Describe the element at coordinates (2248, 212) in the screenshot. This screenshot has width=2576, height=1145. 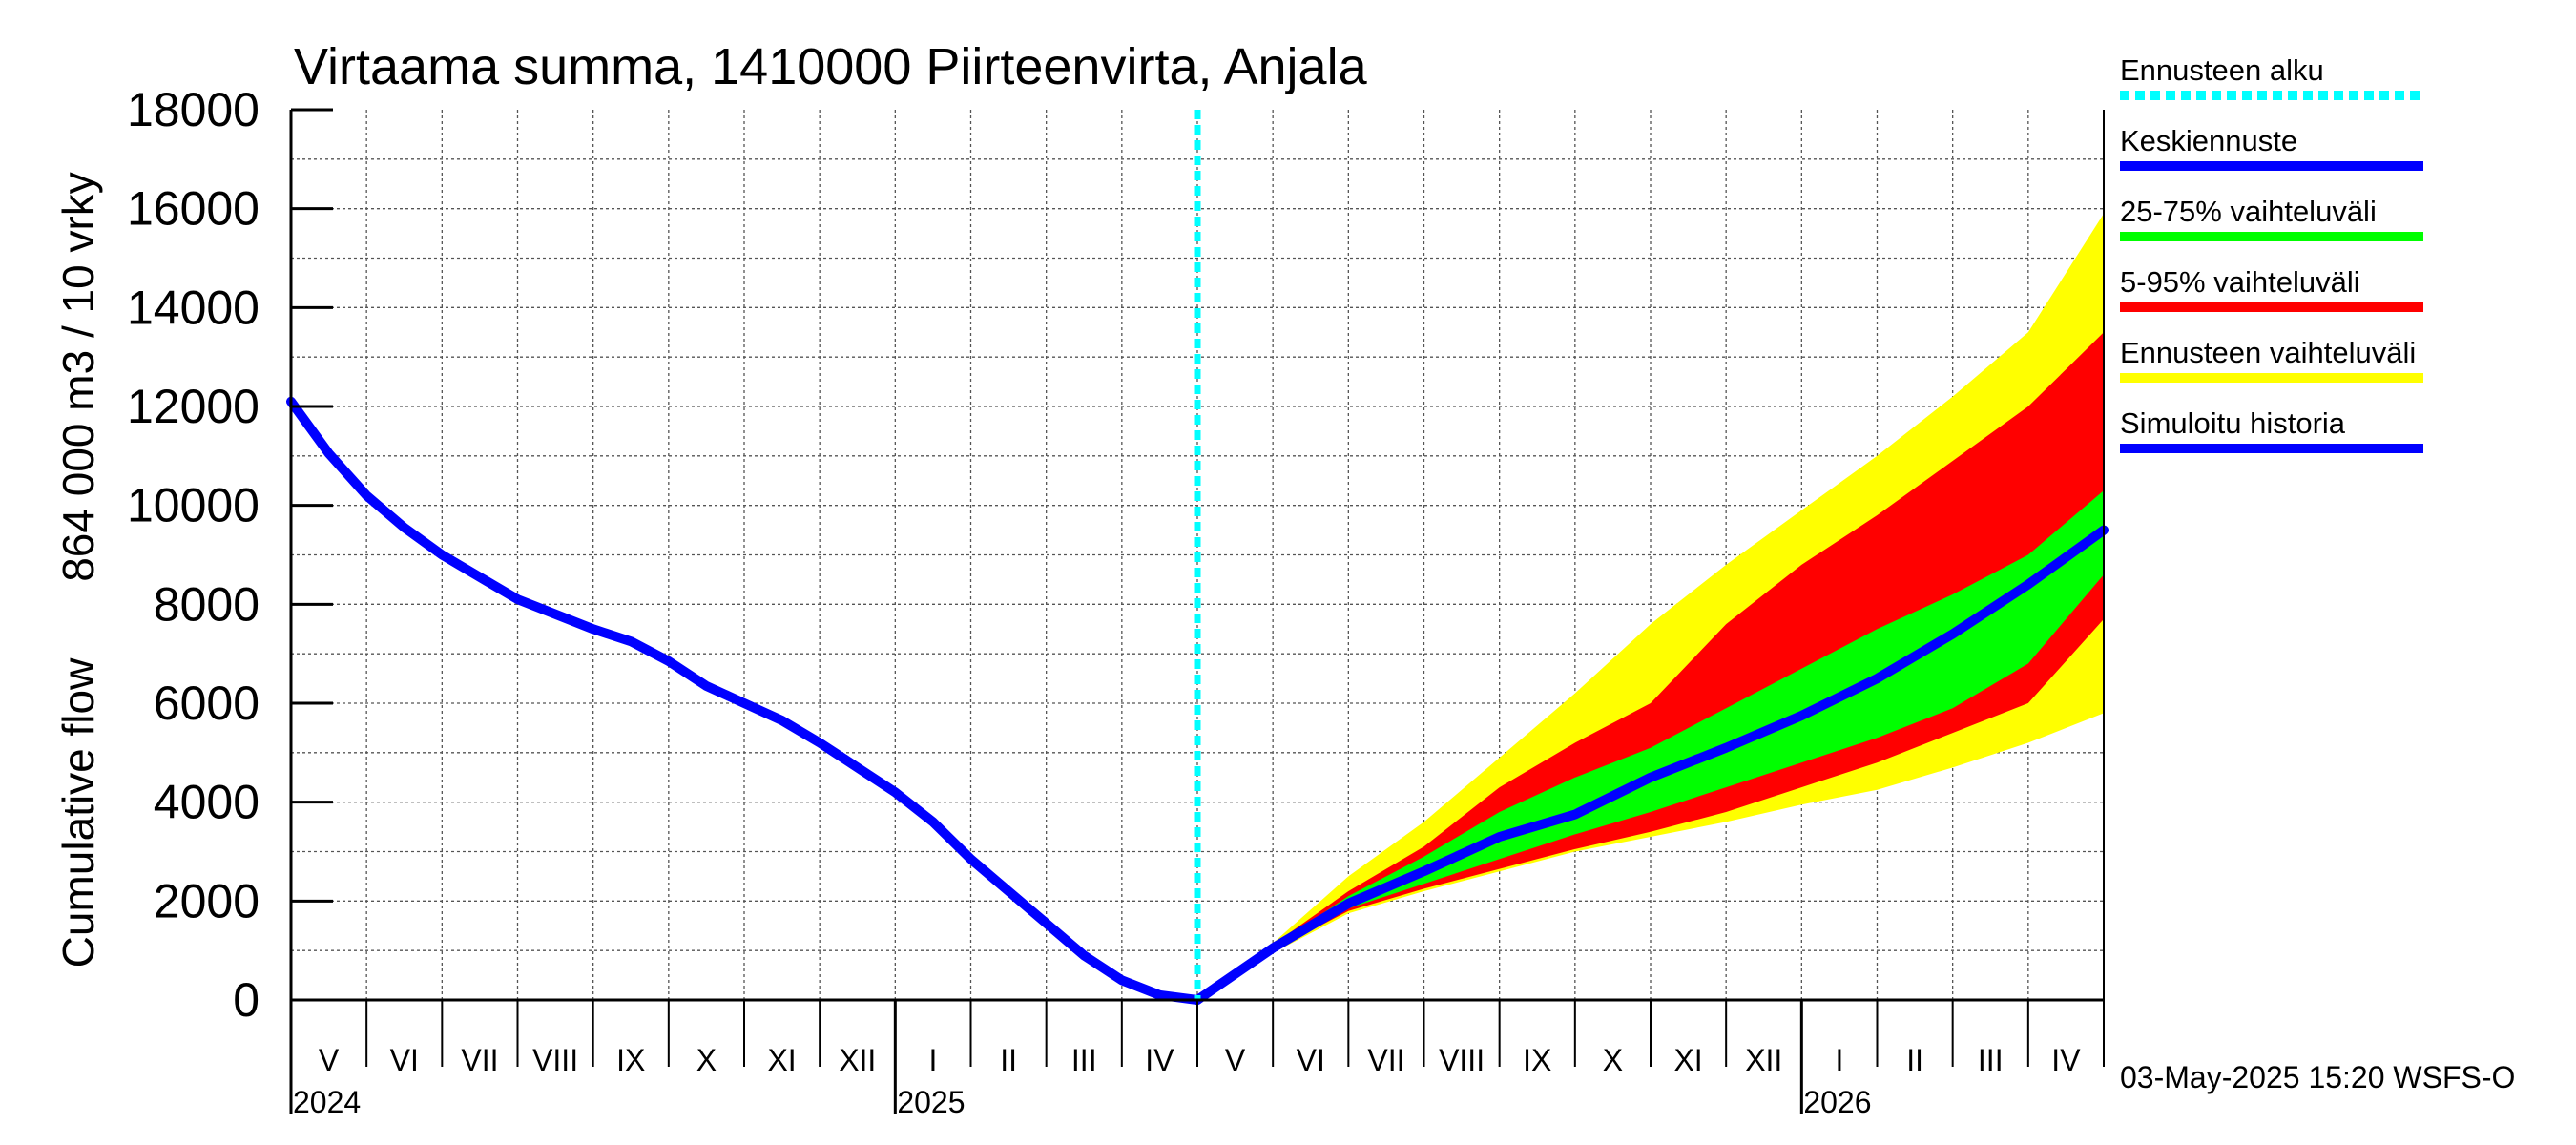
I see `legend-label: 25-75% vaihteluväli` at that location.